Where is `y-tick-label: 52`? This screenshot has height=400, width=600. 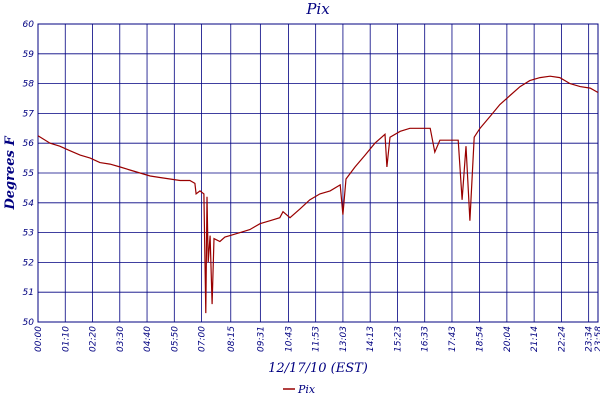 y-tick-label: 52 is located at coordinates (29, 263).